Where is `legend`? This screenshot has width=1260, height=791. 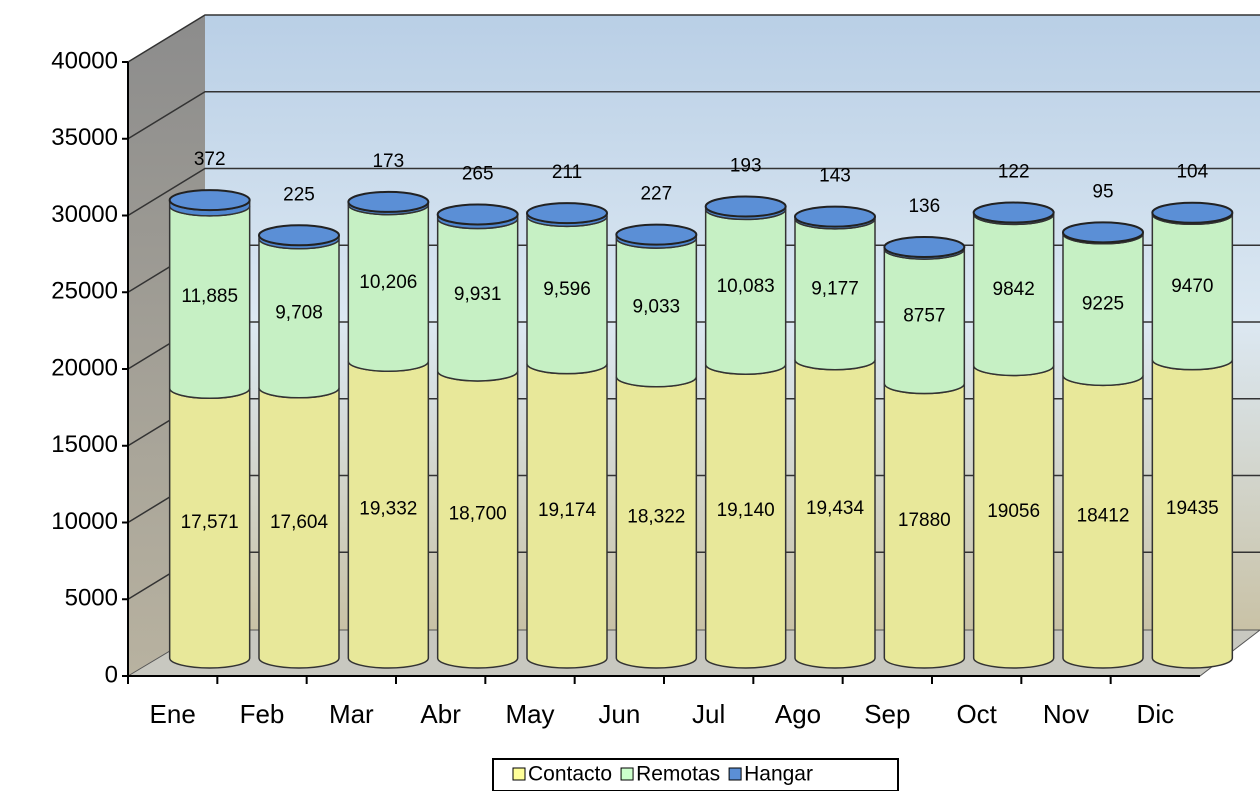
legend is located at coordinates (695, 774).